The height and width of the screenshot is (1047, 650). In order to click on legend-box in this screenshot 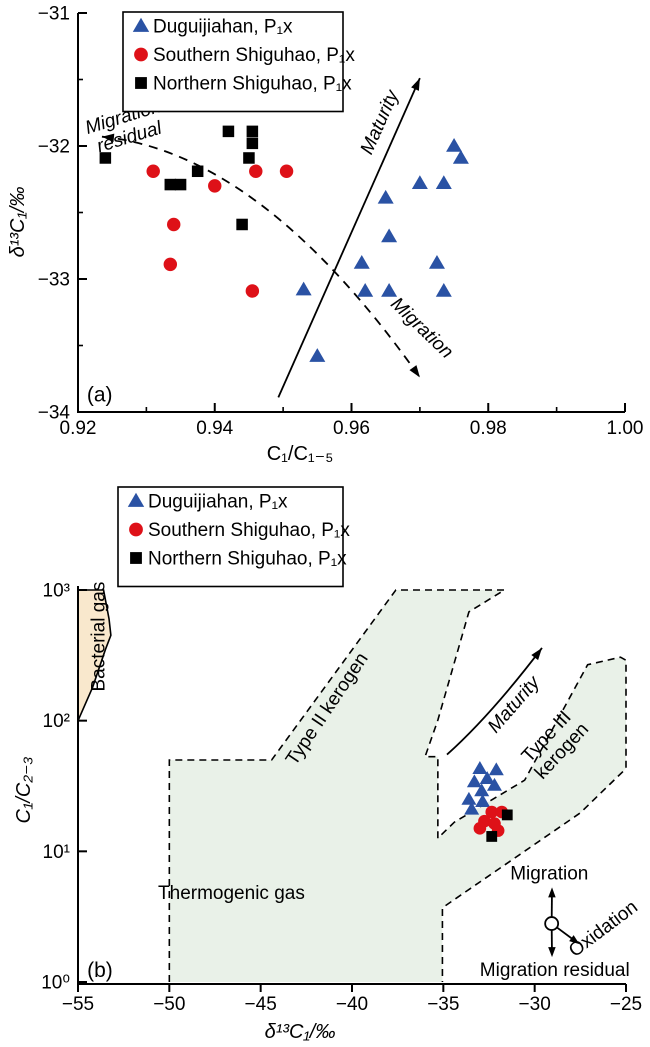, I will do `click(230, 537)`.